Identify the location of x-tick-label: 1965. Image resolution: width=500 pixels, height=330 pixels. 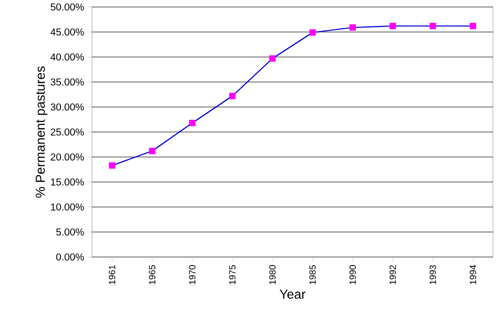
(152, 274).